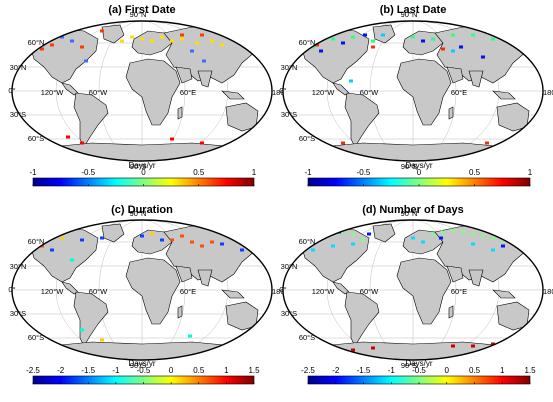  I want to click on colorbar: Days/yr -1 -0.5 0 0.5 1, so click(143, 174).